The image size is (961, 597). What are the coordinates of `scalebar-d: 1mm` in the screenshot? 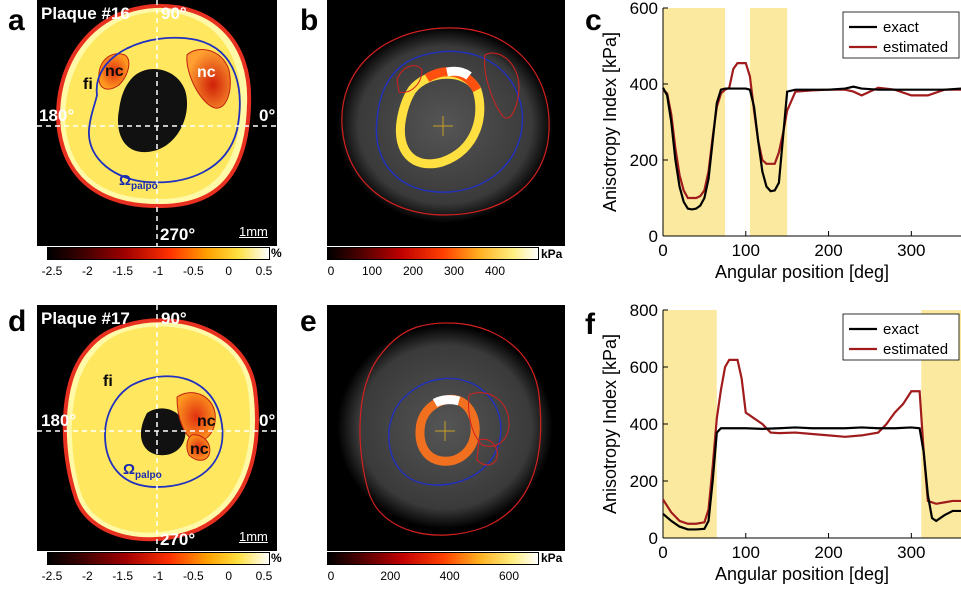 It's located at (253, 536).